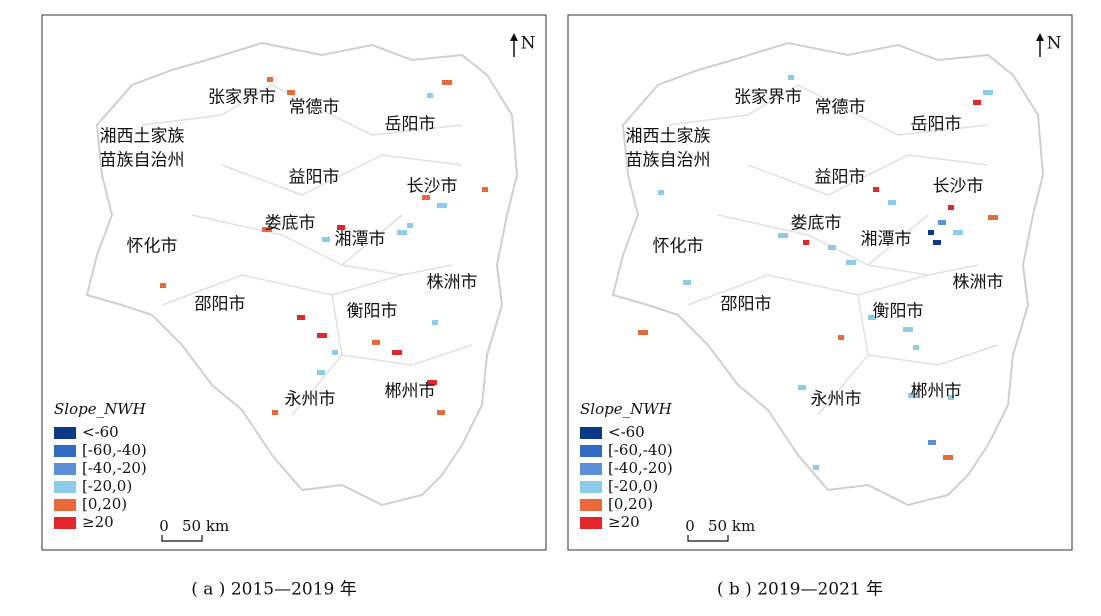 The image size is (1101, 616). I want to click on scale-zero: 0, so click(164, 526).